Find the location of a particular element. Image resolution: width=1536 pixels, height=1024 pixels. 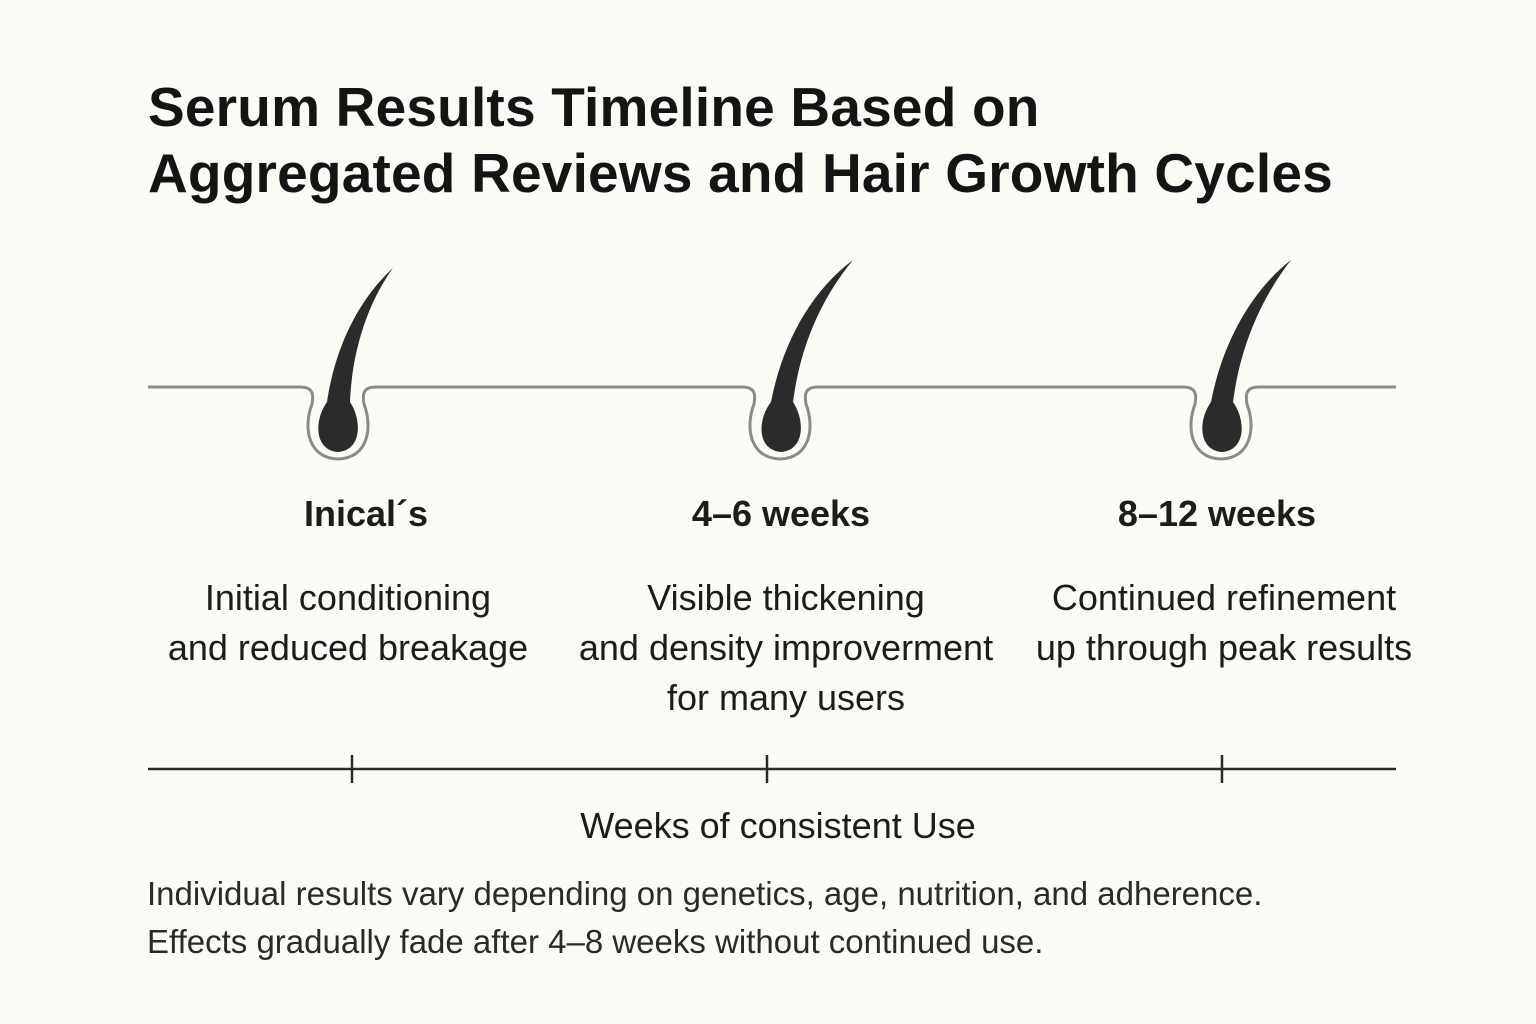

skin-line is located at coordinates (772, 423).